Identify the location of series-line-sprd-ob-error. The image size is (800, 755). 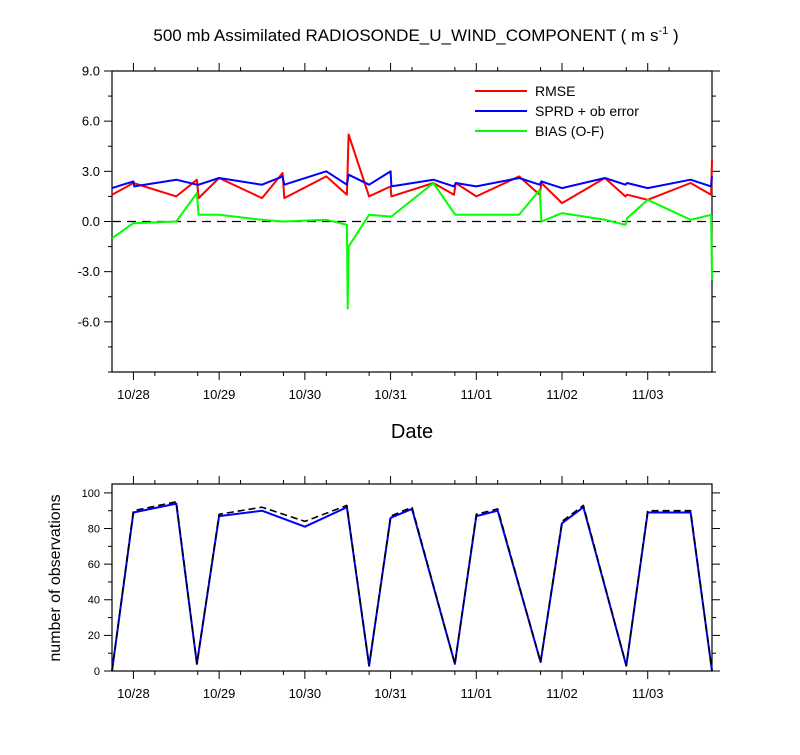
(412, 180).